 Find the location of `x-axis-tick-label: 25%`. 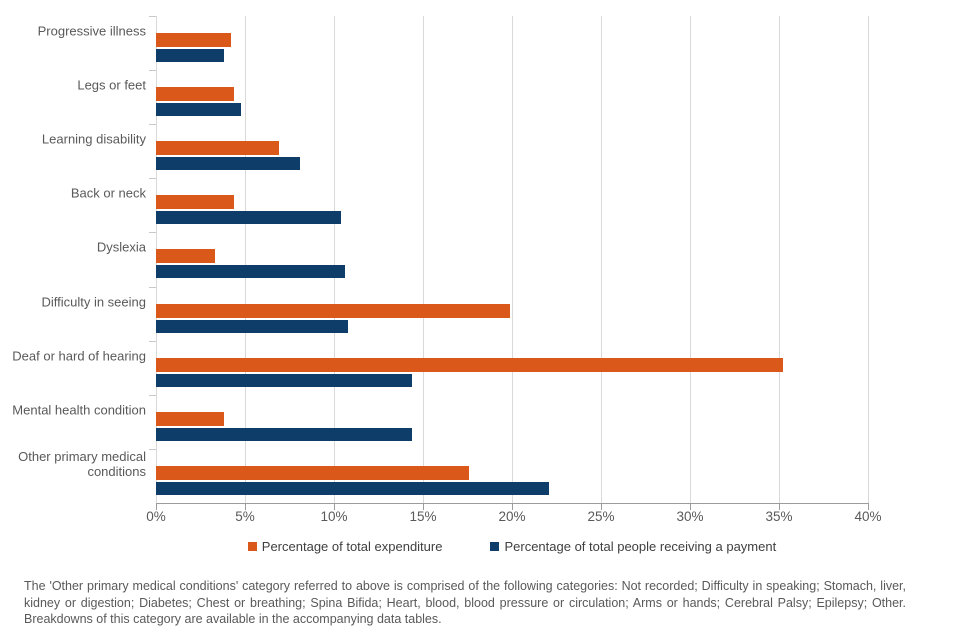

x-axis-tick-label: 25% is located at coordinates (601, 516).